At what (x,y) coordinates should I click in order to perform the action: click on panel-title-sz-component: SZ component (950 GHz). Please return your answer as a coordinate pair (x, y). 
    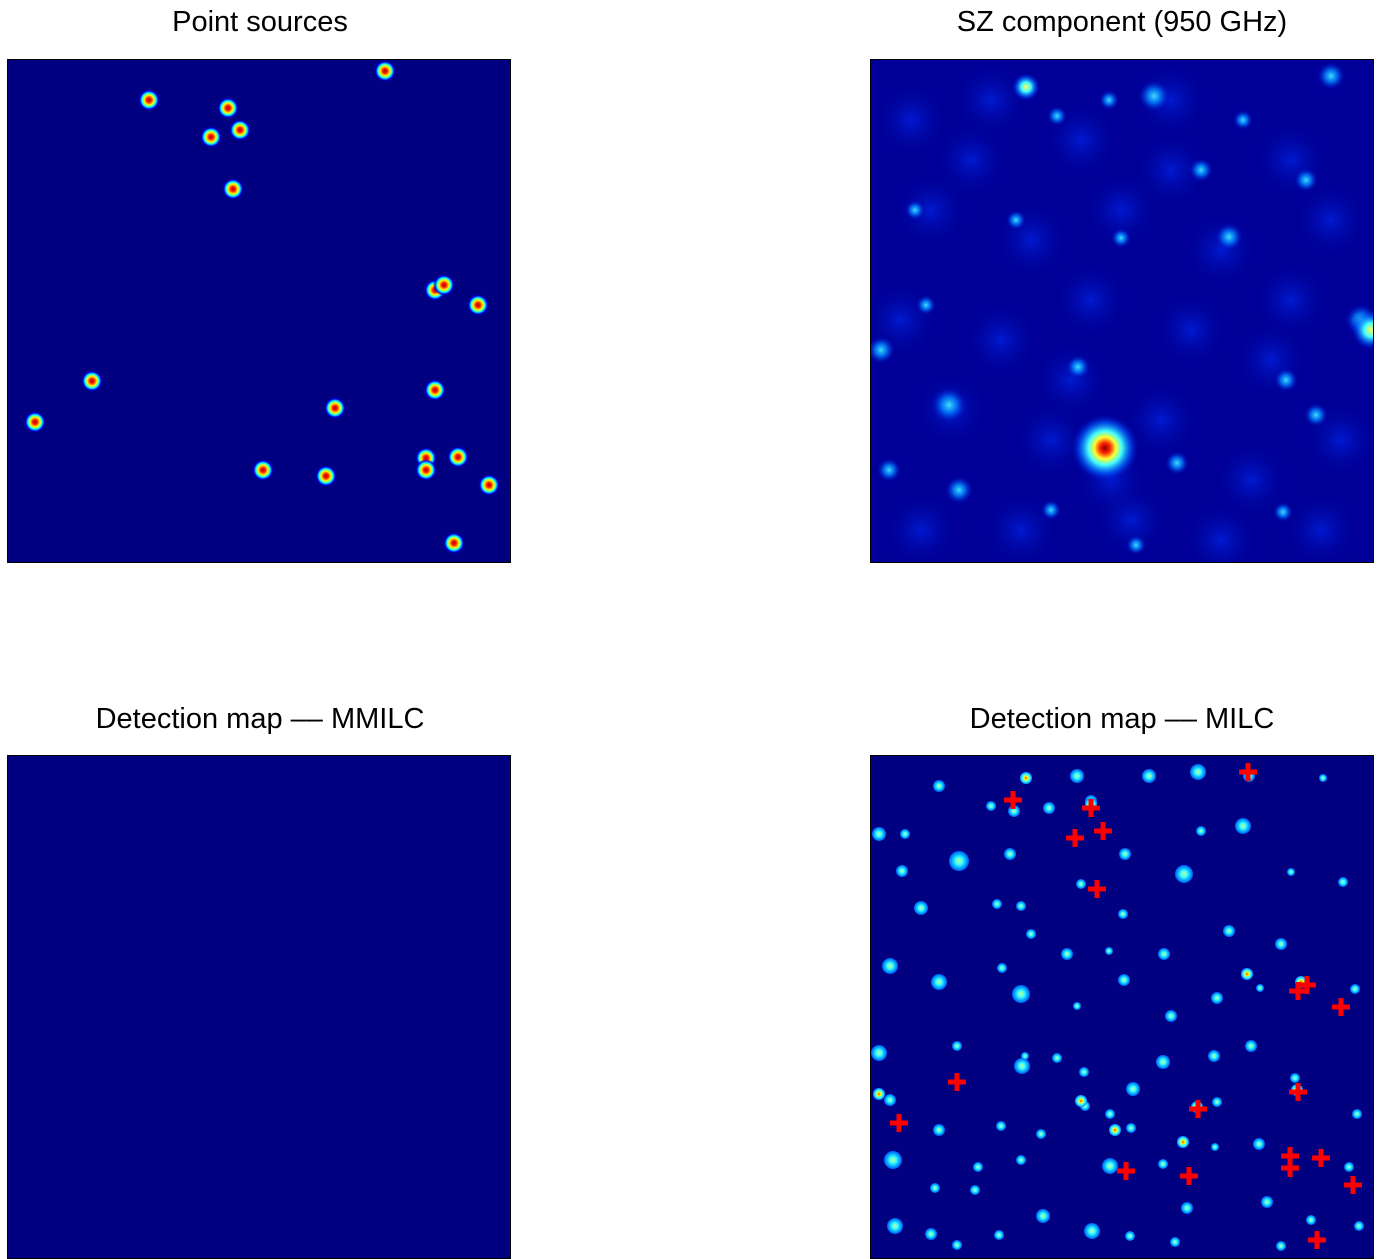
    Looking at the image, I should click on (1122, 22).